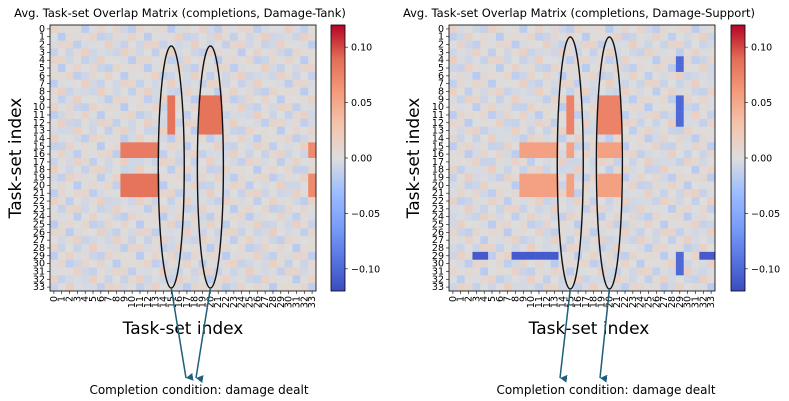  What do you see at coordinates (39, 256) in the screenshot?
I see `y-tick-label: 29` at bounding box center [39, 256].